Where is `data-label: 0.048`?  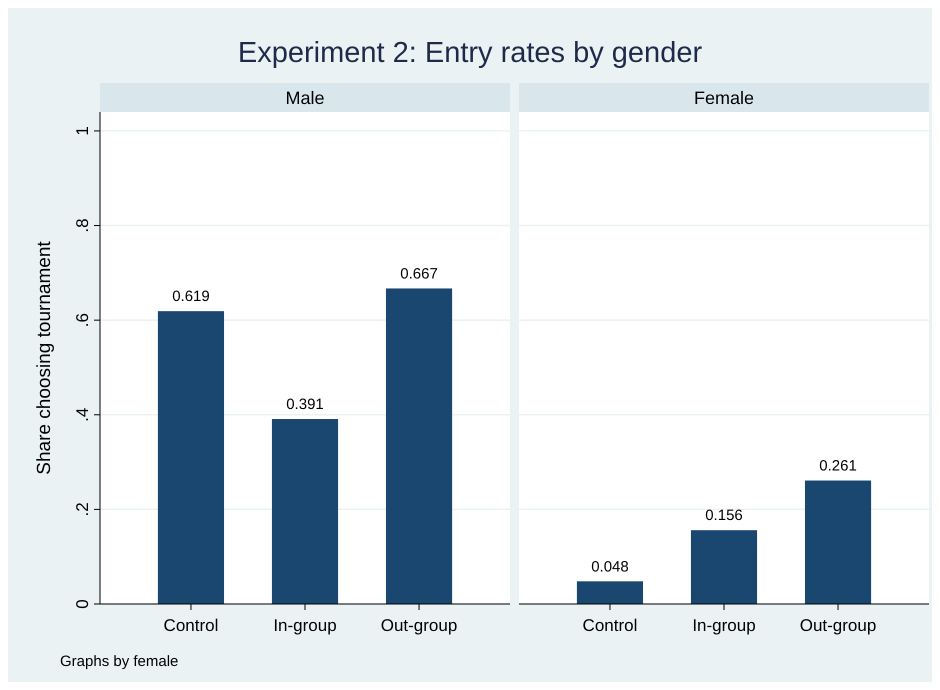
data-label: 0.048 is located at coordinates (610, 567).